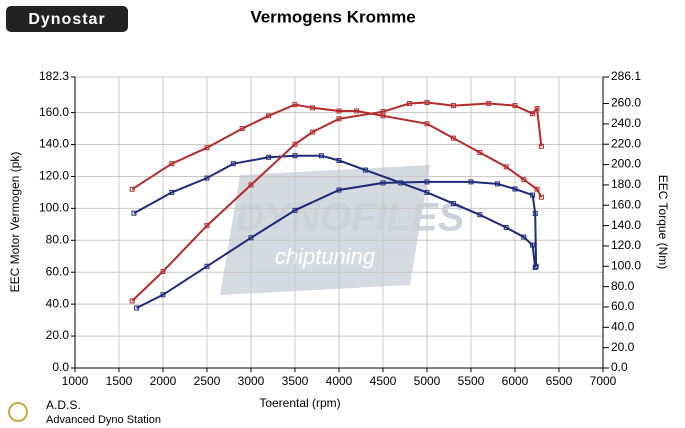 The height and width of the screenshot is (428, 685). Describe the element at coordinates (15, 222) in the screenshot. I see `y-axis-label: EEC Motor Vermogen (pk)` at that location.